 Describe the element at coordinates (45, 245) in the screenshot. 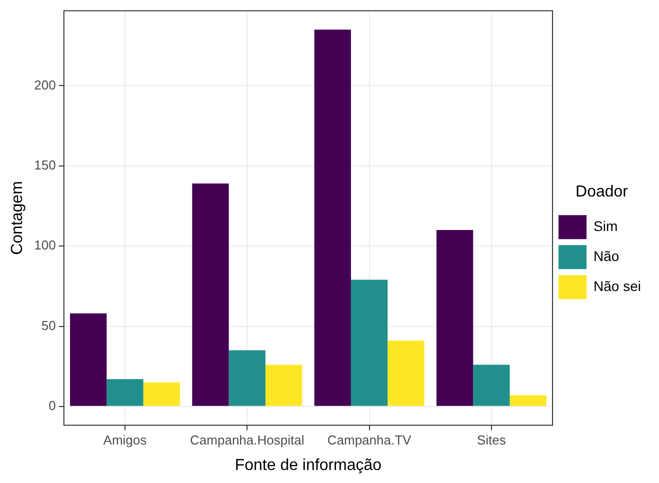

I see `y-tick-label: 100` at that location.